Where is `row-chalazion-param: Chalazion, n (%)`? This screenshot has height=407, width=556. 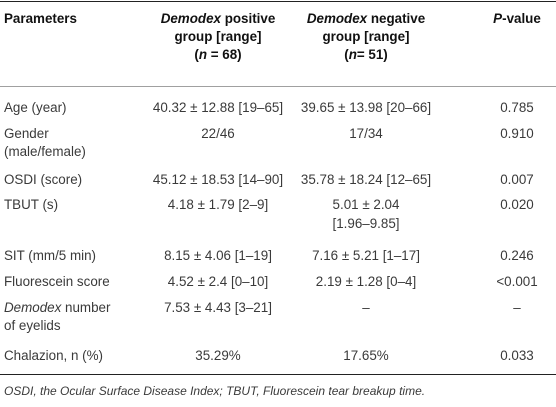
row-chalazion-param: Chalazion, n (%) is located at coordinates (53, 355).